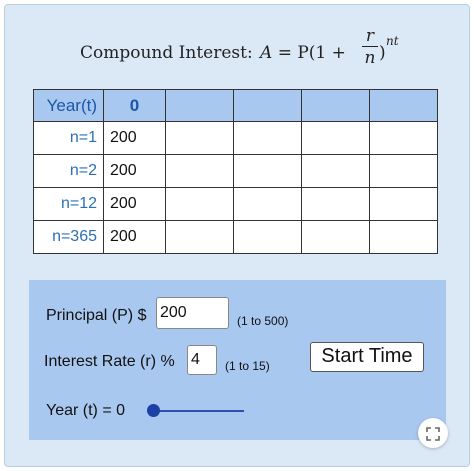 The height and width of the screenshot is (471, 474). What do you see at coordinates (392, 41) in the screenshot?
I see `formula-exponent: nt` at bounding box center [392, 41].